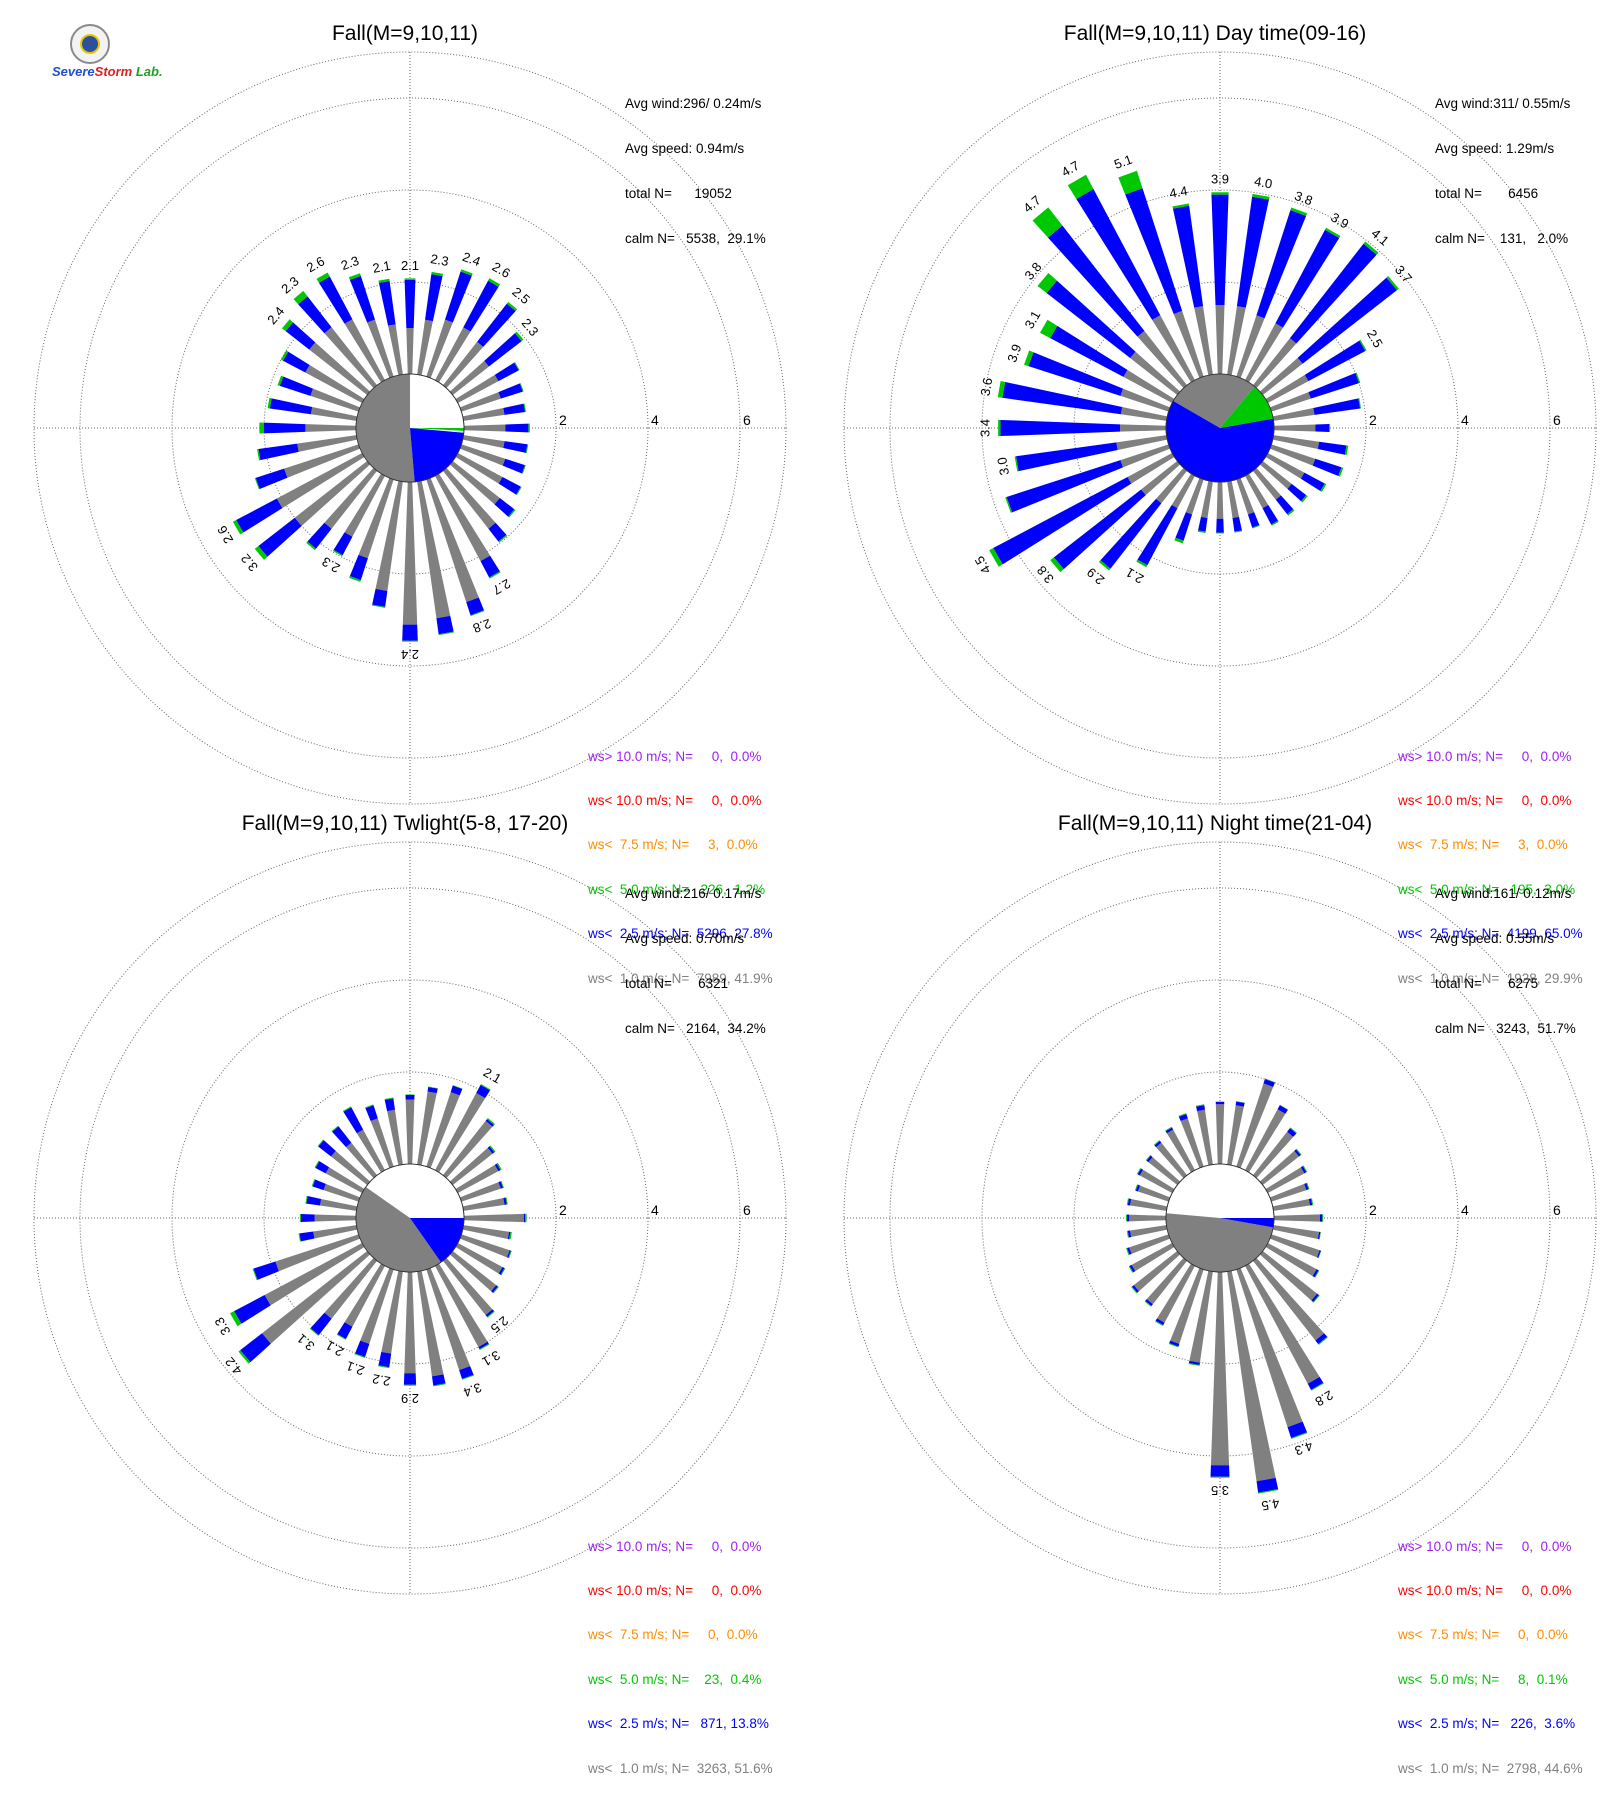 This screenshot has width=1620, height=1806. I want to click on panel-title: Fall(M=9,10,11) Night time(21-04), so click(1215, 824).